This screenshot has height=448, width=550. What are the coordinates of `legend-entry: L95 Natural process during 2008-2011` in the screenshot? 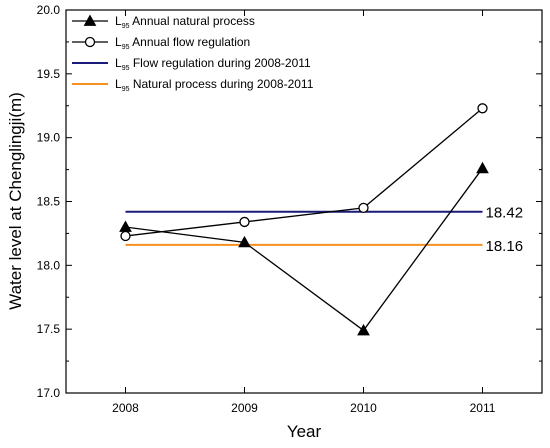 It's located at (193, 85).